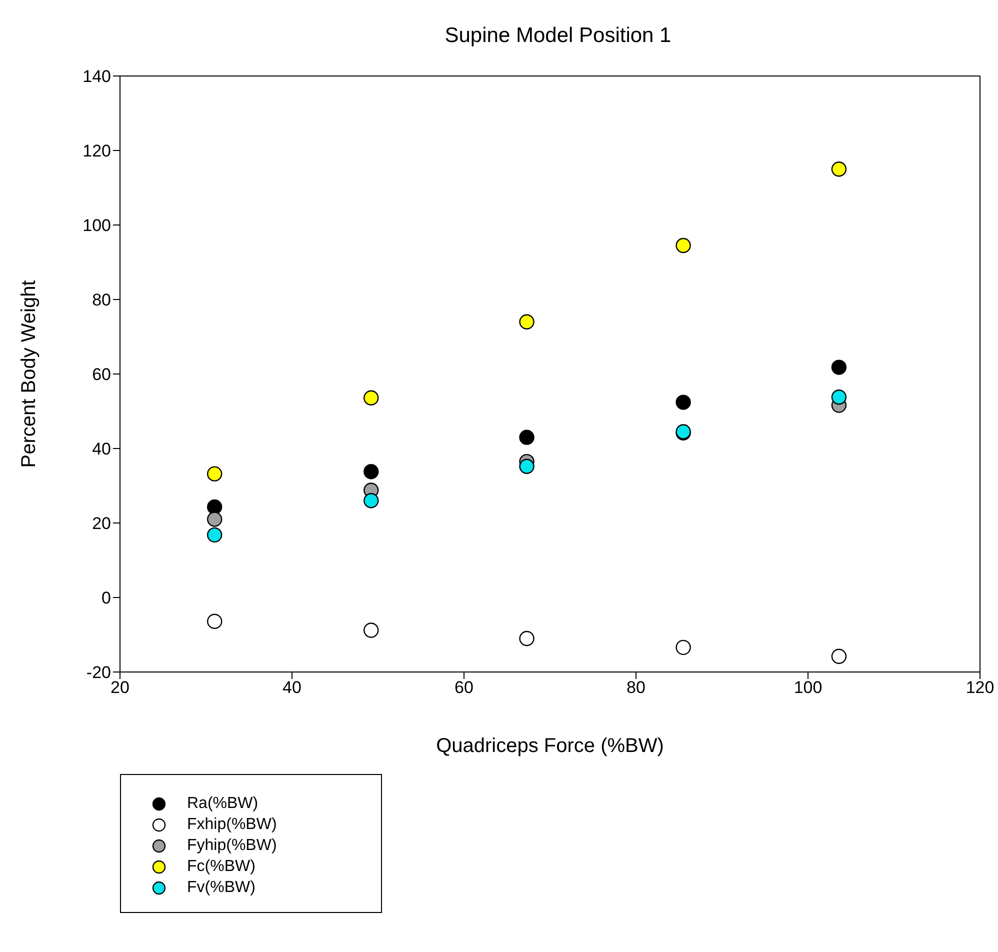 The image size is (998, 952). Describe the element at coordinates (96, 226) in the screenshot. I see `y-tick-label: 100` at that location.